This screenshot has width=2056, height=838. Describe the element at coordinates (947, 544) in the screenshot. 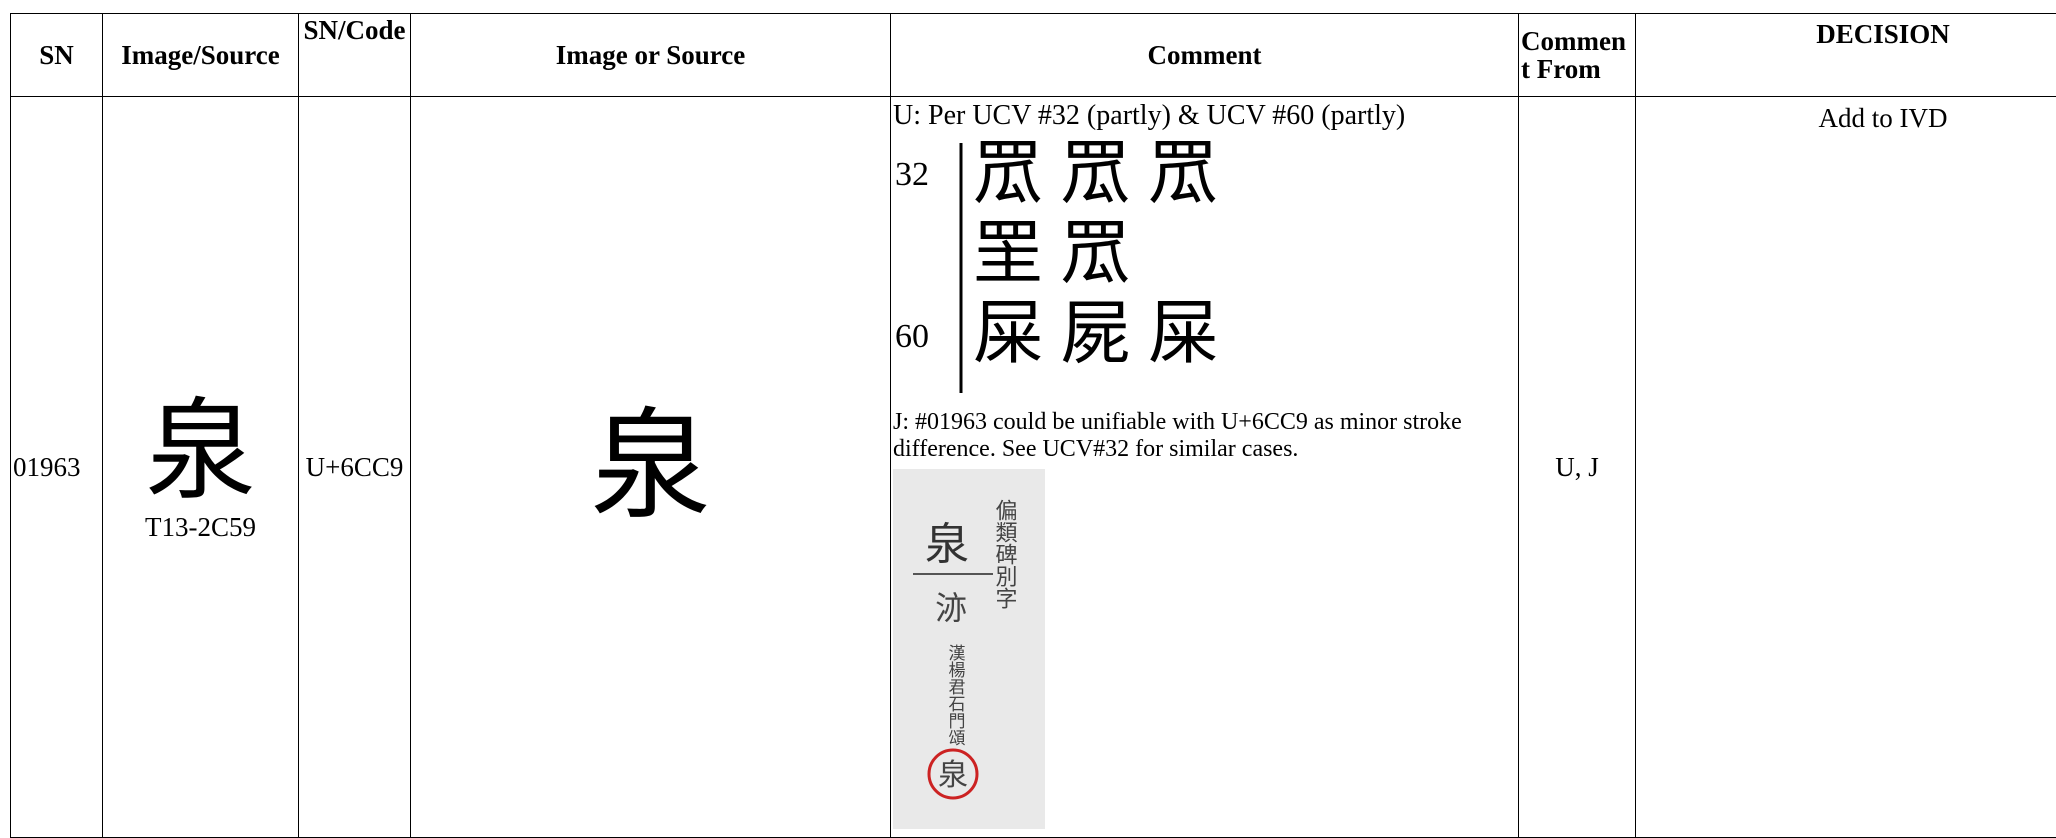

I see `scan-head: 泉` at that location.